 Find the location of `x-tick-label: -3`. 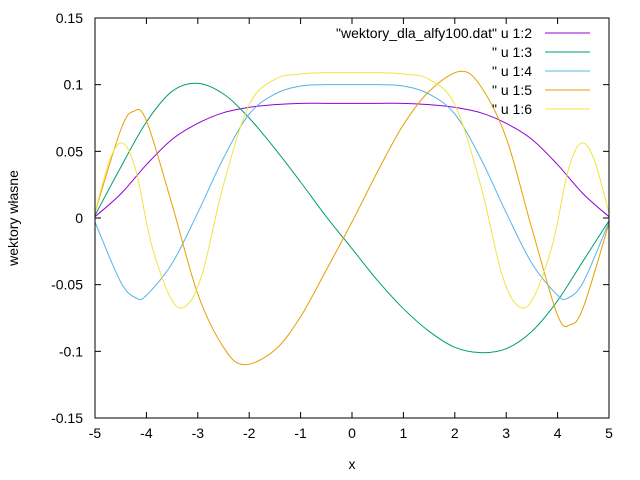

x-tick-label: -3 is located at coordinates (198, 433).